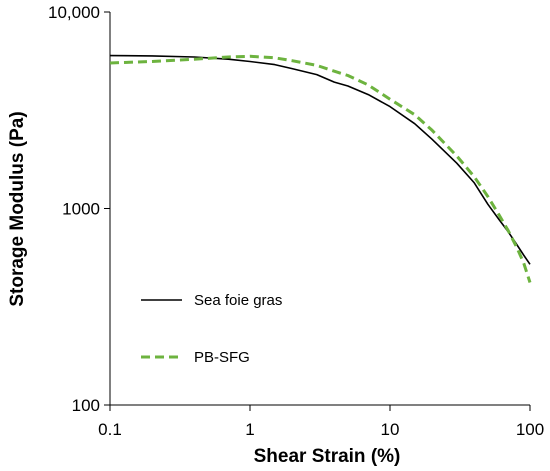  What do you see at coordinates (390, 429) in the screenshot?
I see `x-tick-label: 10` at bounding box center [390, 429].